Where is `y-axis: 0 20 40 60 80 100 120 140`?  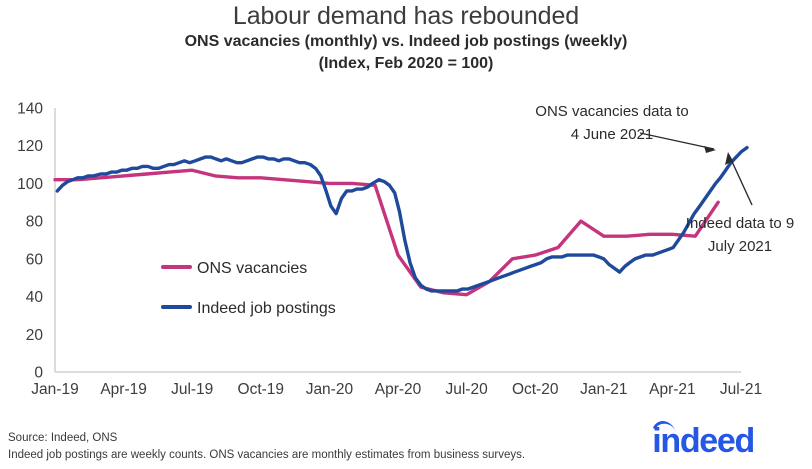 y-axis: 0 20 40 60 80 100 120 140 is located at coordinates (36, 241).